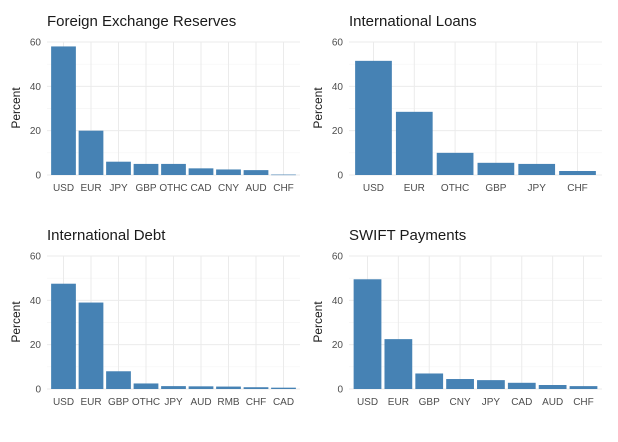 The image size is (618, 442). I want to click on panel-title: SWIFT Payments, so click(407, 235).